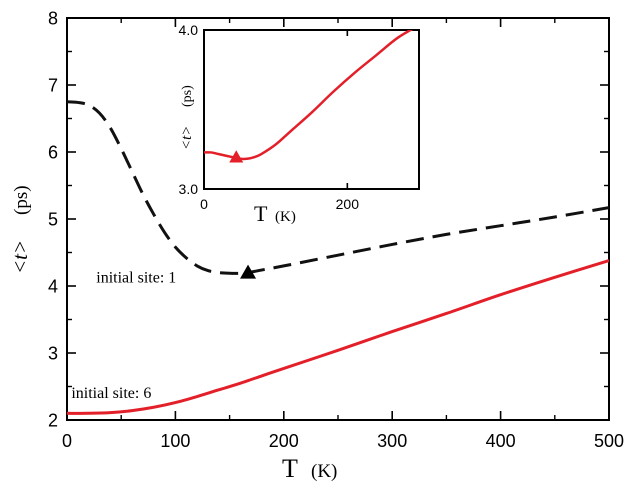 The height and width of the screenshot is (484, 628). Describe the element at coordinates (136, 278) in the screenshot. I see `series-annotation: initial site: 1` at that location.